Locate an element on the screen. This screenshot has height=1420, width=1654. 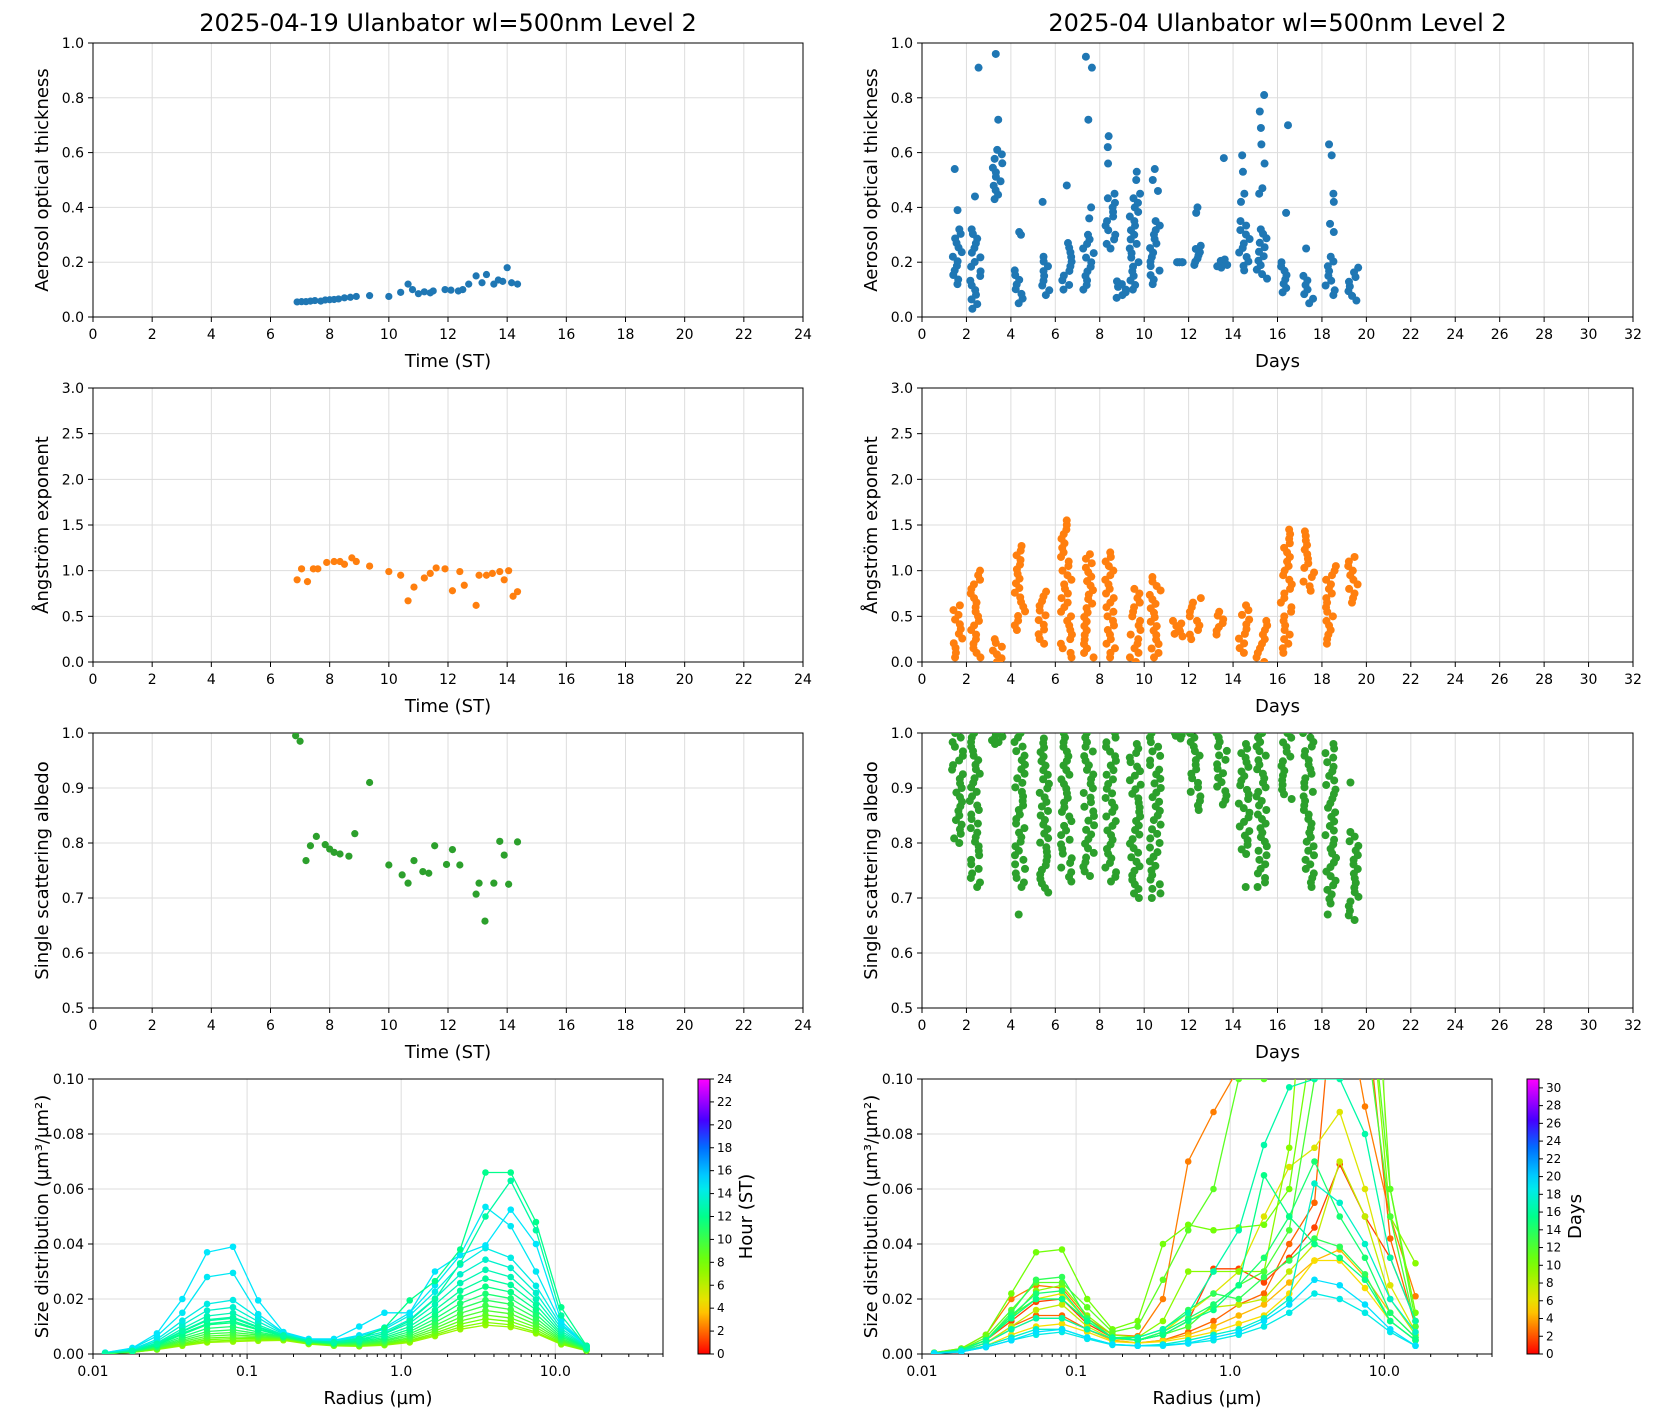
size-month-ytick-label: 0.00 is located at coordinates (897, 1355).